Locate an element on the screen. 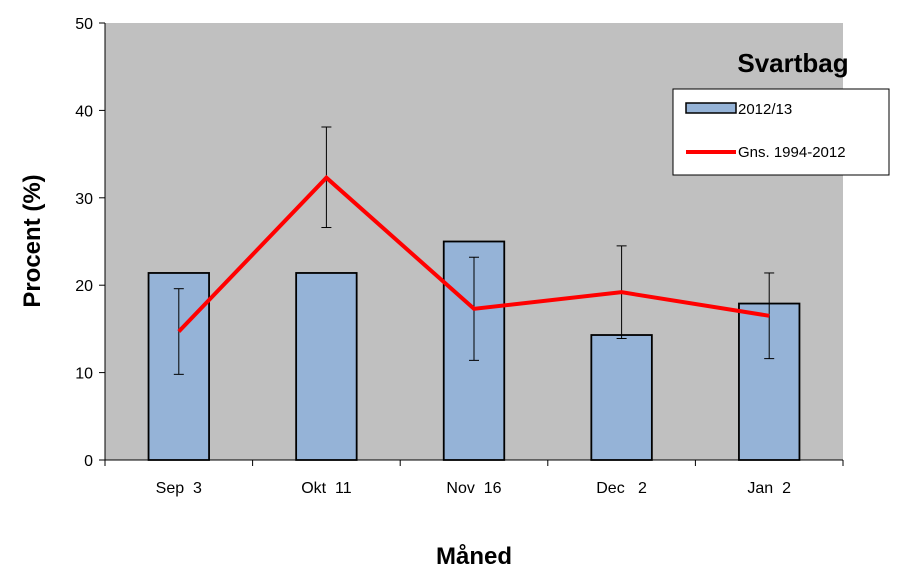  y-tick-label: 30 is located at coordinates (84, 199).